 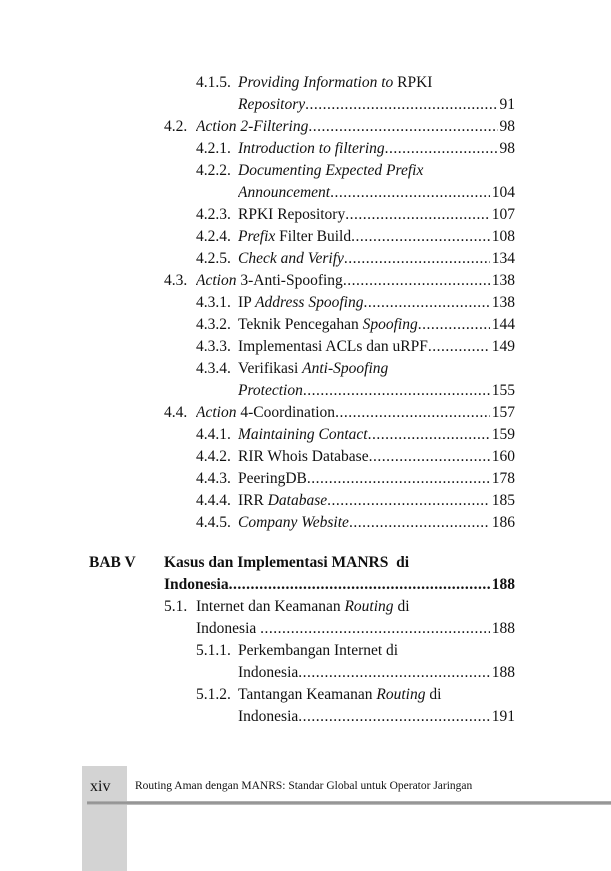 What do you see at coordinates (287, 562) in the screenshot?
I see `toc-entry-title: Kasus dan Implementasi MANRS di` at bounding box center [287, 562].